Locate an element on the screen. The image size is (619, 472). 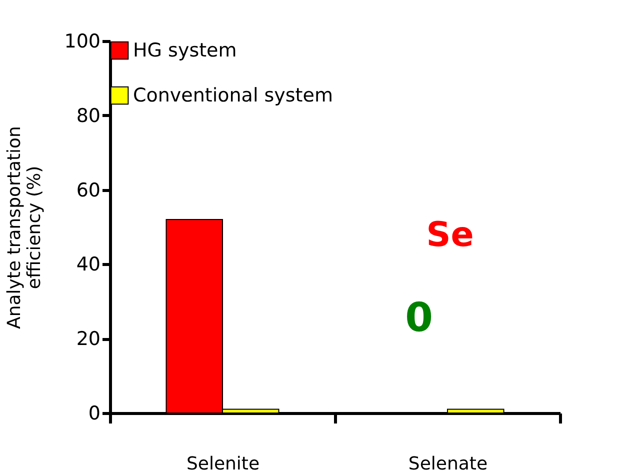
y-axis-title: Analyte transportation efficiency (%) is located at coordinates (25, 227).